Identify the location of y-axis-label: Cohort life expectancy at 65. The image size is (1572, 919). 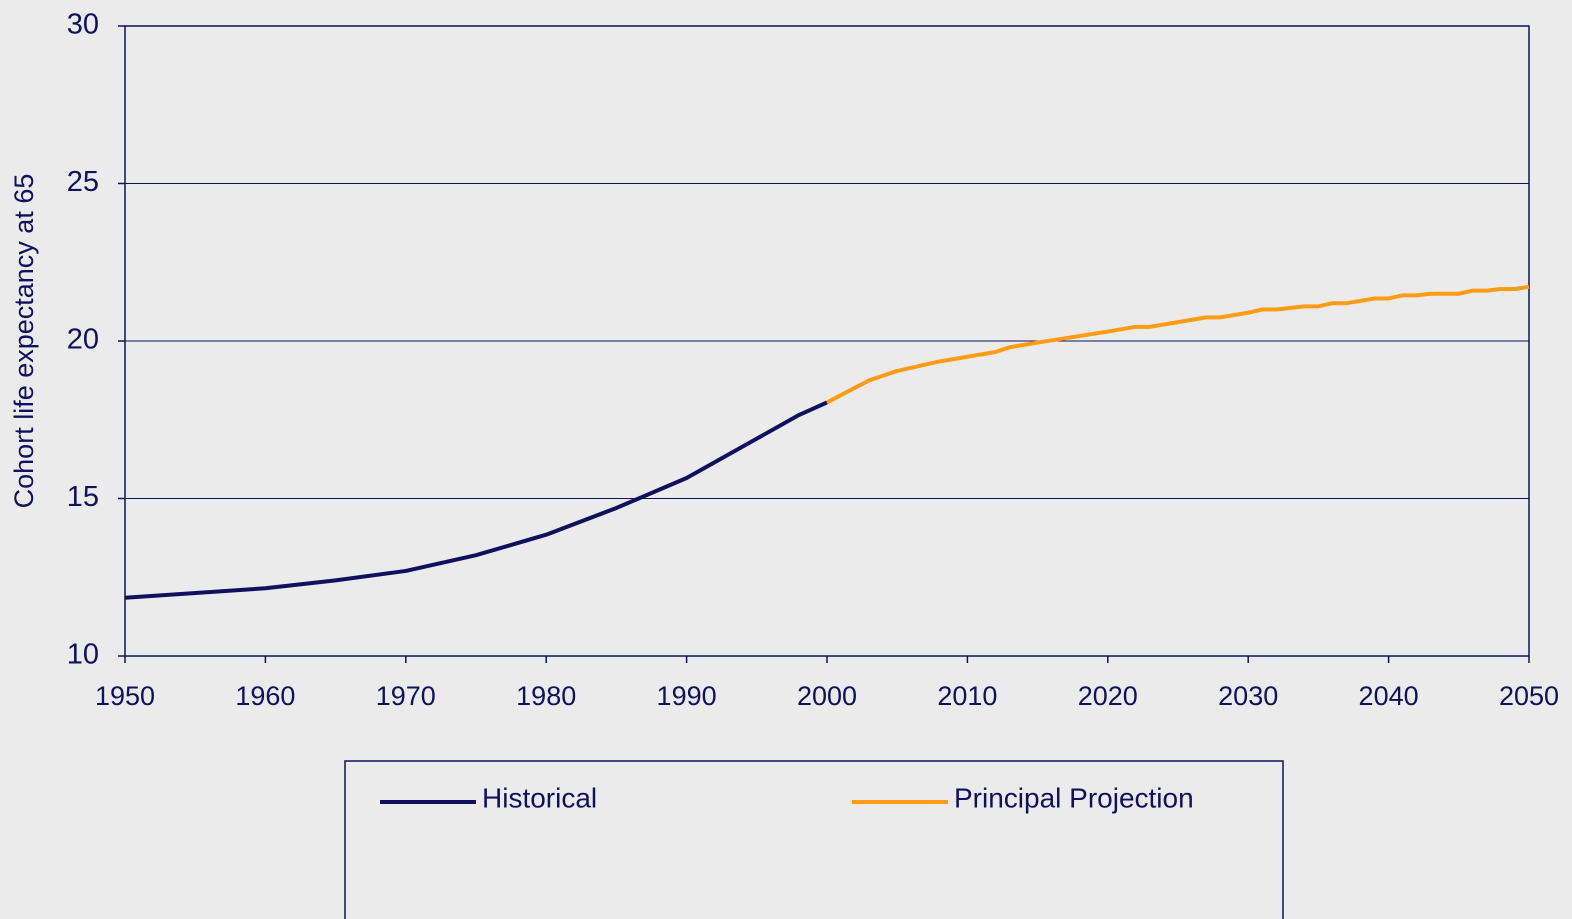
(24, 341).